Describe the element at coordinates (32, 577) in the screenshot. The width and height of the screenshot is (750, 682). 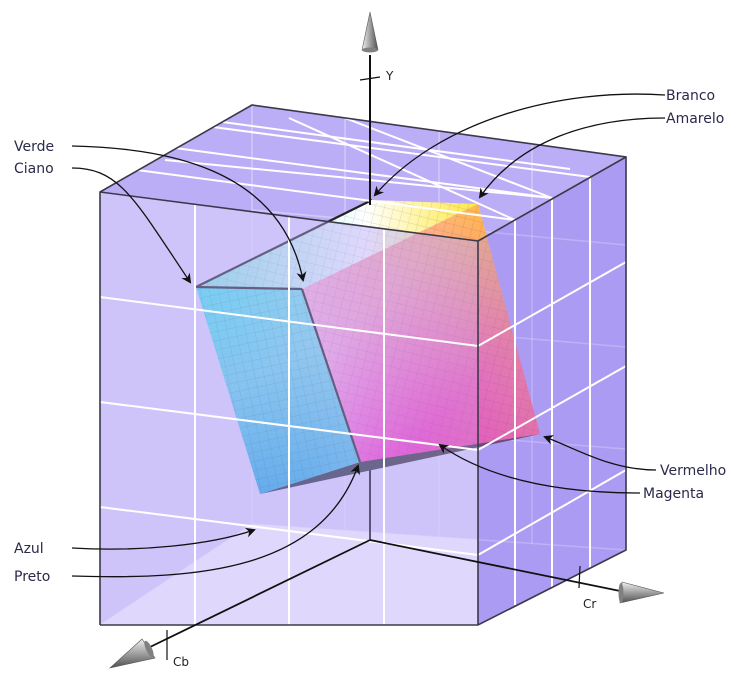
I see `label-preto: Preto` at that location.